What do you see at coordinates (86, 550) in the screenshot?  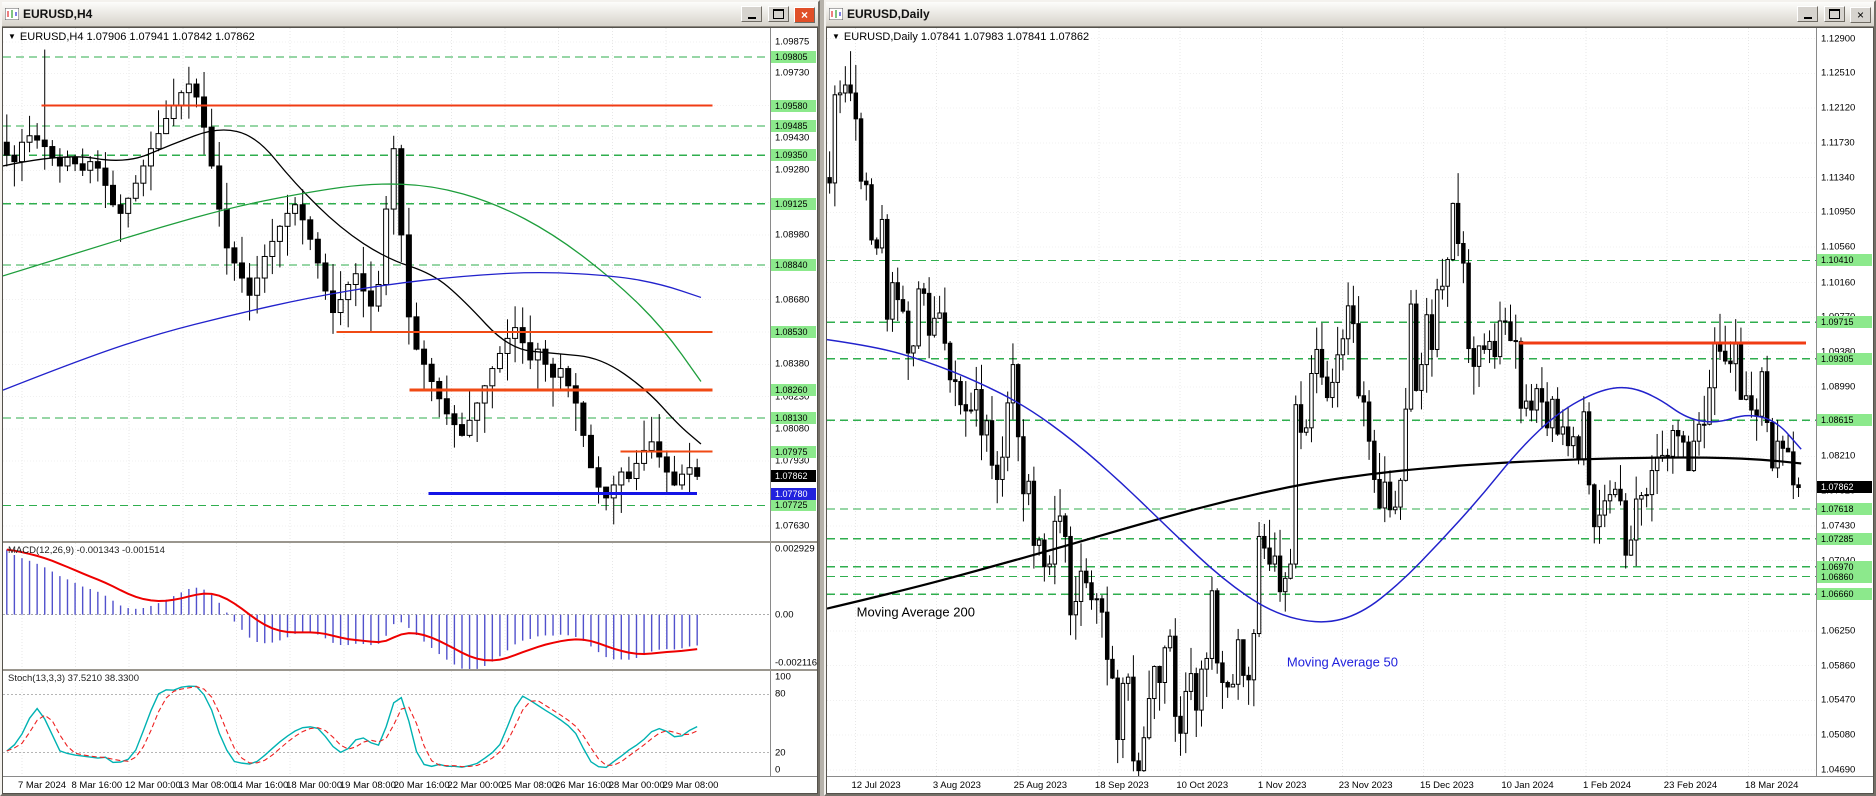 I see `macd-label: MACD(12,26,9) -0.001343 -0.001514` at bounding box center [86, 550].